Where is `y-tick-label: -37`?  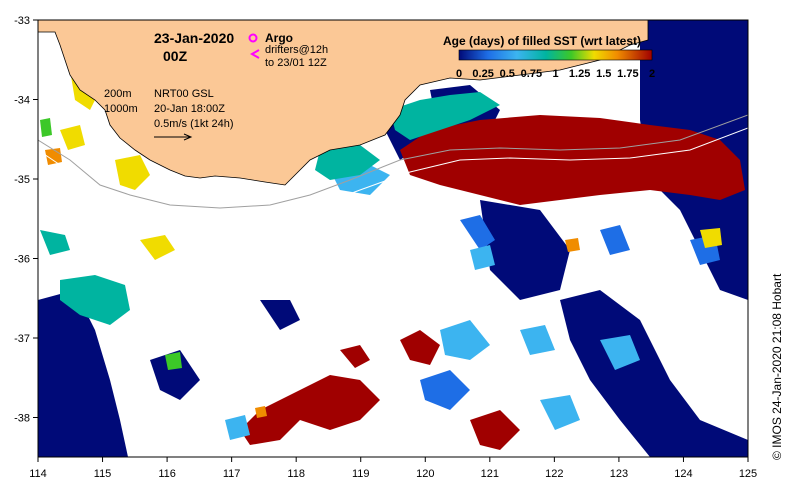
y-tick-label: -37 is located at coordinates (22, 339).